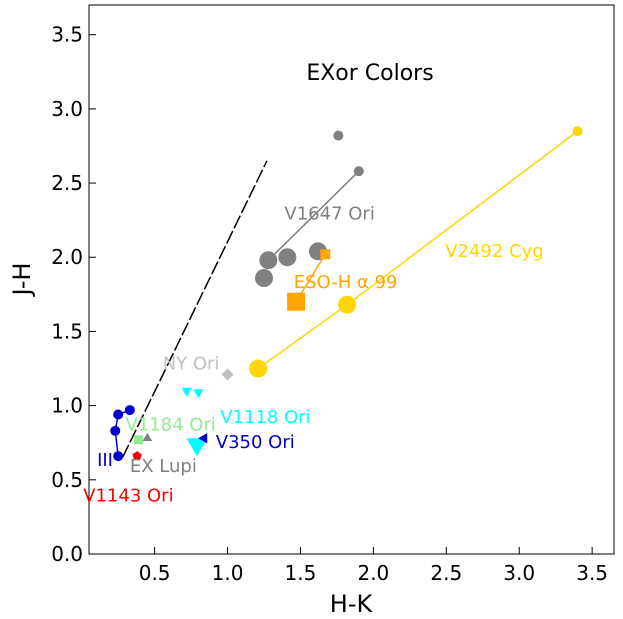  I want to click on y-tick-label: 0.0, so click(67, 554).